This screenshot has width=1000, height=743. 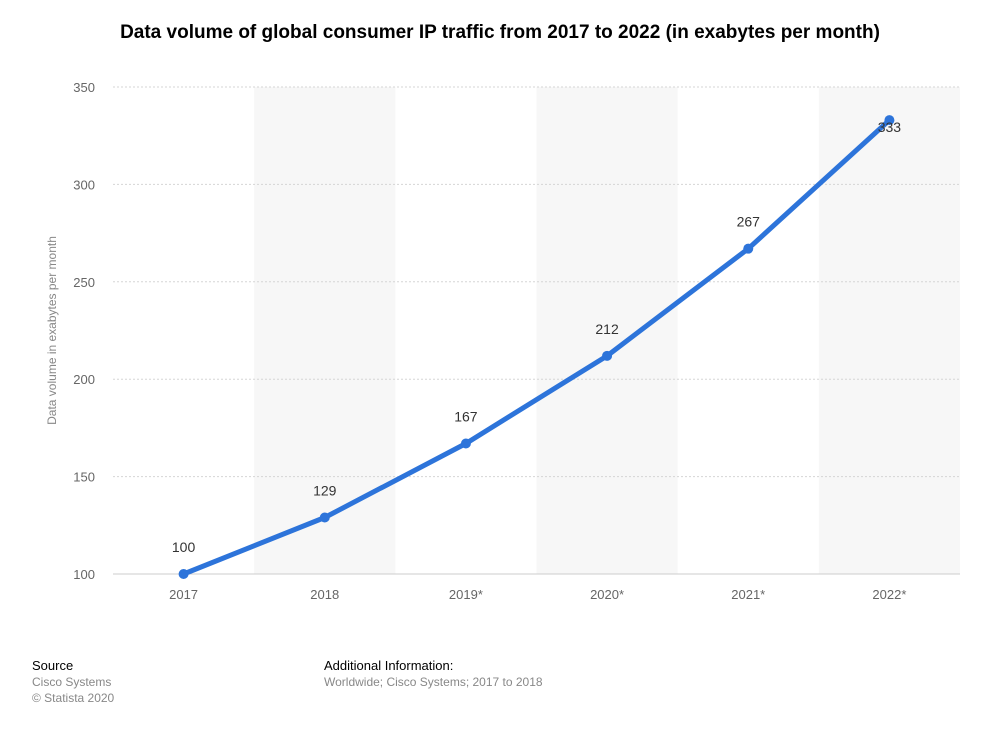 What do you see at coordinates (466, 416) in the screenshot?
I see `data-label-2: 167` at bounding box center [466, 416].